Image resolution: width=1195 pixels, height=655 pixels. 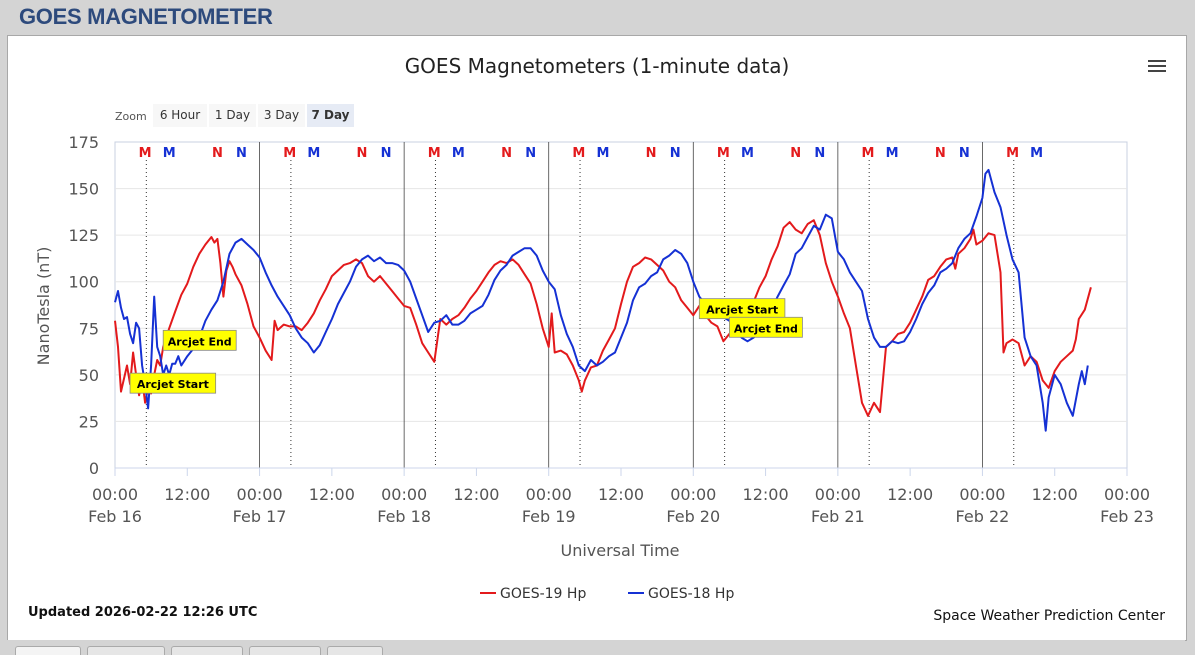 I want to click on zoom-button: 7 Day, so click(x=330, y=115).